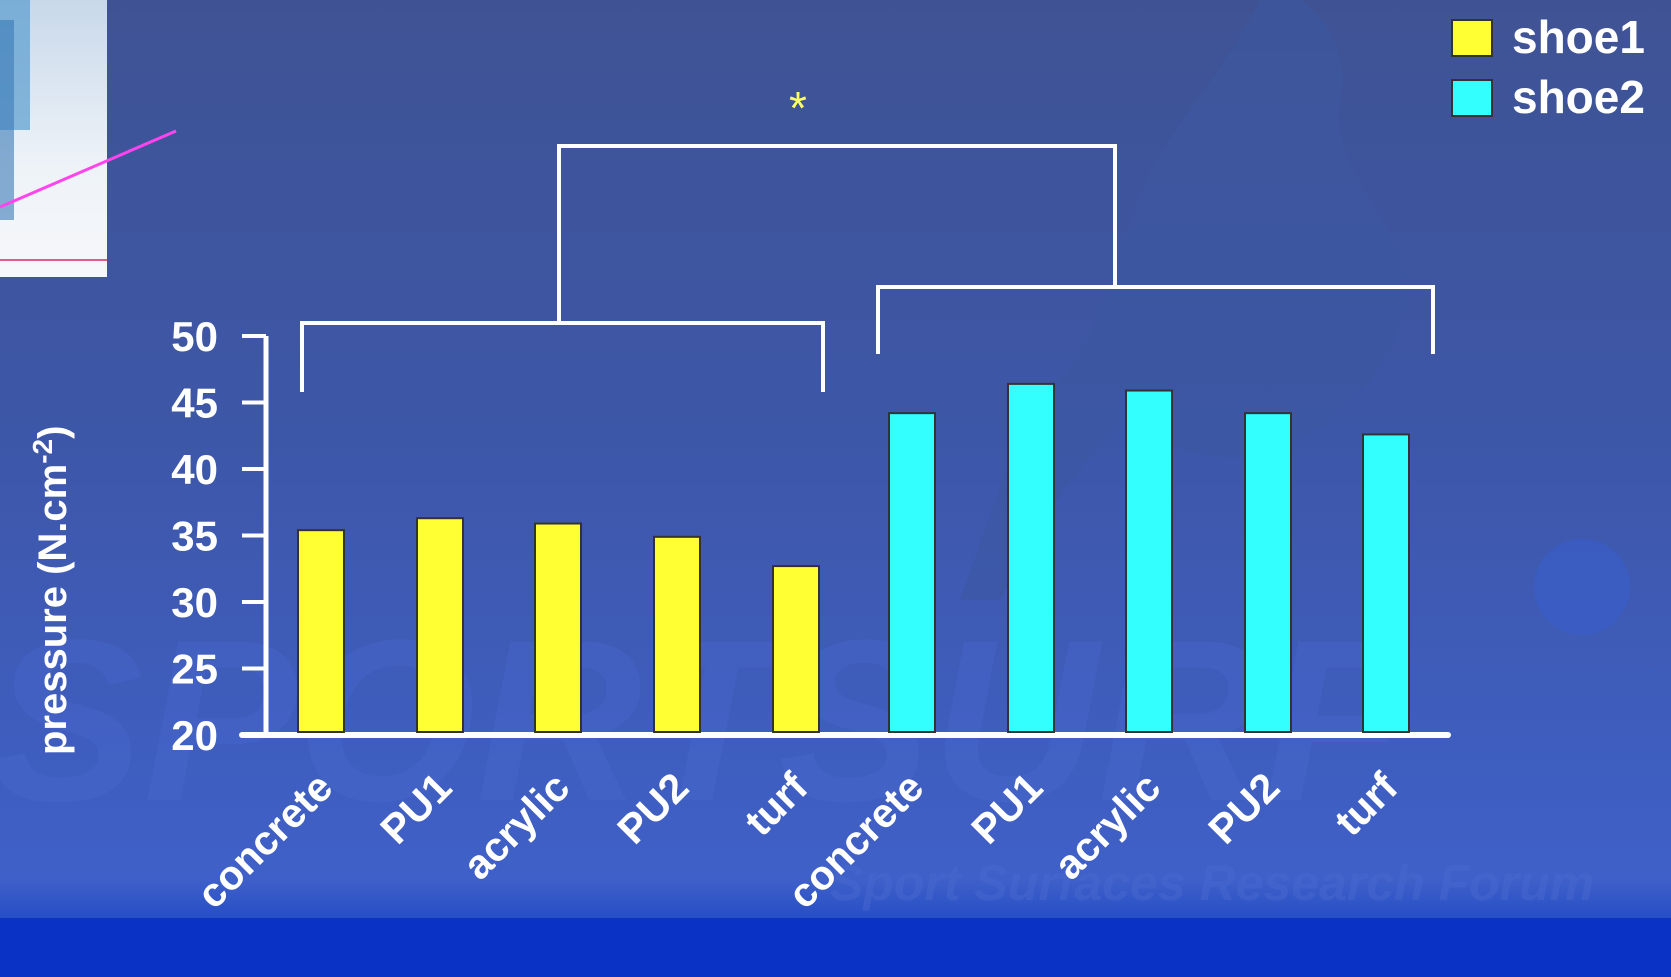 This screenshot has height=977, width=1671. What do you see at coordinates (837, 233) in the screenshot?
I see `bracket-comparison` at bounding box center [837, 233].